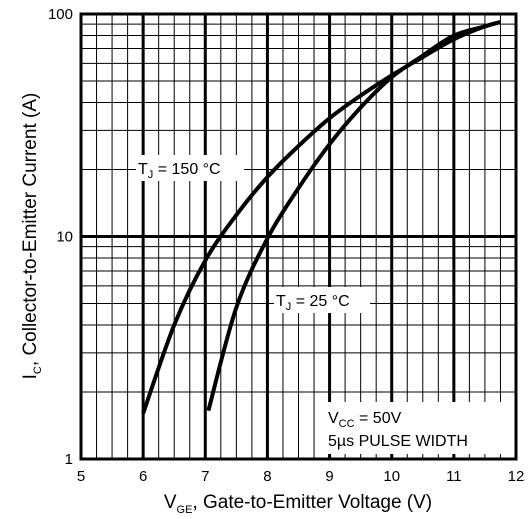 Image resolution: width=532 pixels, height=519 pixels. Describe the element at coordinates (64, 237) in the screenshot. I see `y-tick-label: 10` at that location.